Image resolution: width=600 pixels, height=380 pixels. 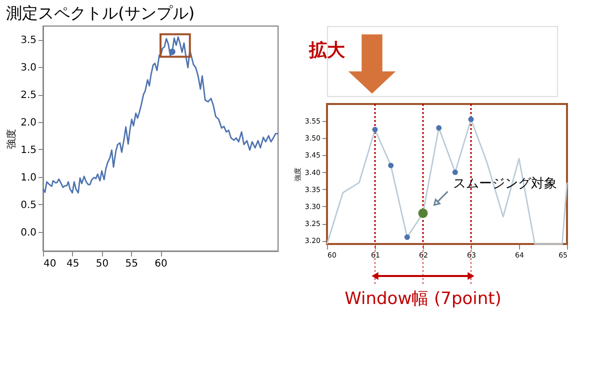 I want to click on y-tick-label: 1.0, so click(x=28, y=178).